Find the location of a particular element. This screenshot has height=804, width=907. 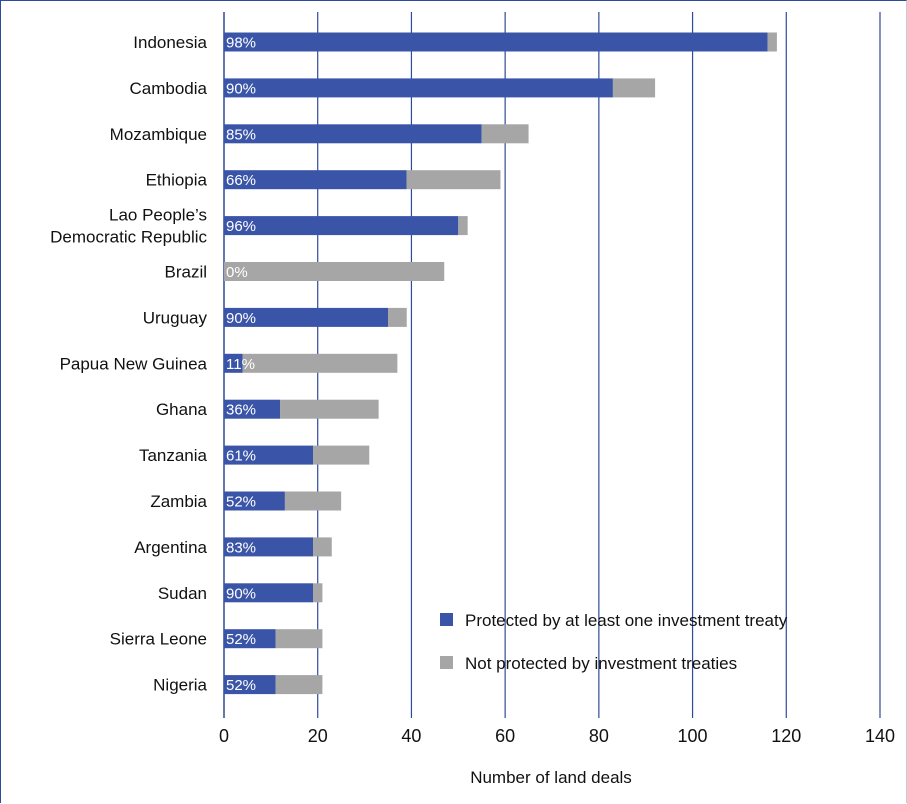

category-label-line: Zambia is located at coordinates (178, 501).